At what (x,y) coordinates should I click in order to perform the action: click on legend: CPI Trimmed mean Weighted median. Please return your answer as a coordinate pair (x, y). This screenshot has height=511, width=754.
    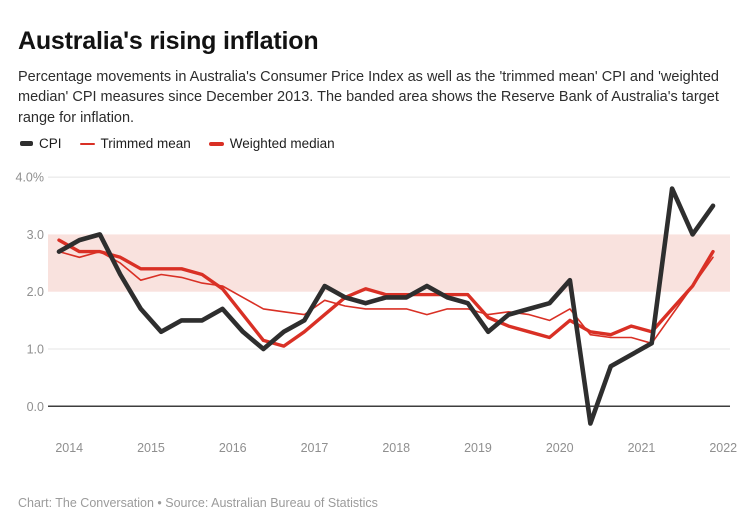
    Looking at the image, I should click on (177, 143).